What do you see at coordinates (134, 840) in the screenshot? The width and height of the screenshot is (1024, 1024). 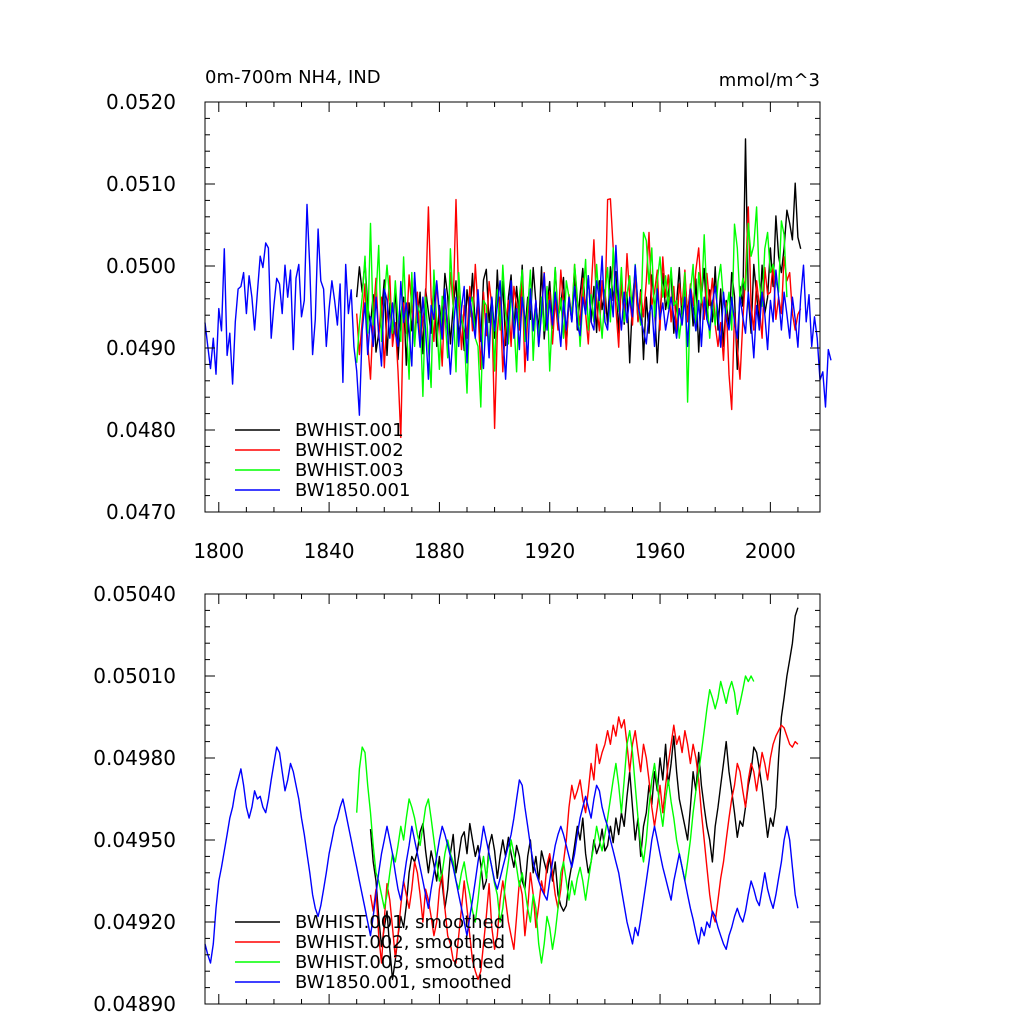 I see `bottom-ytick-label: 0.04950` at bounding box center [134, 840].